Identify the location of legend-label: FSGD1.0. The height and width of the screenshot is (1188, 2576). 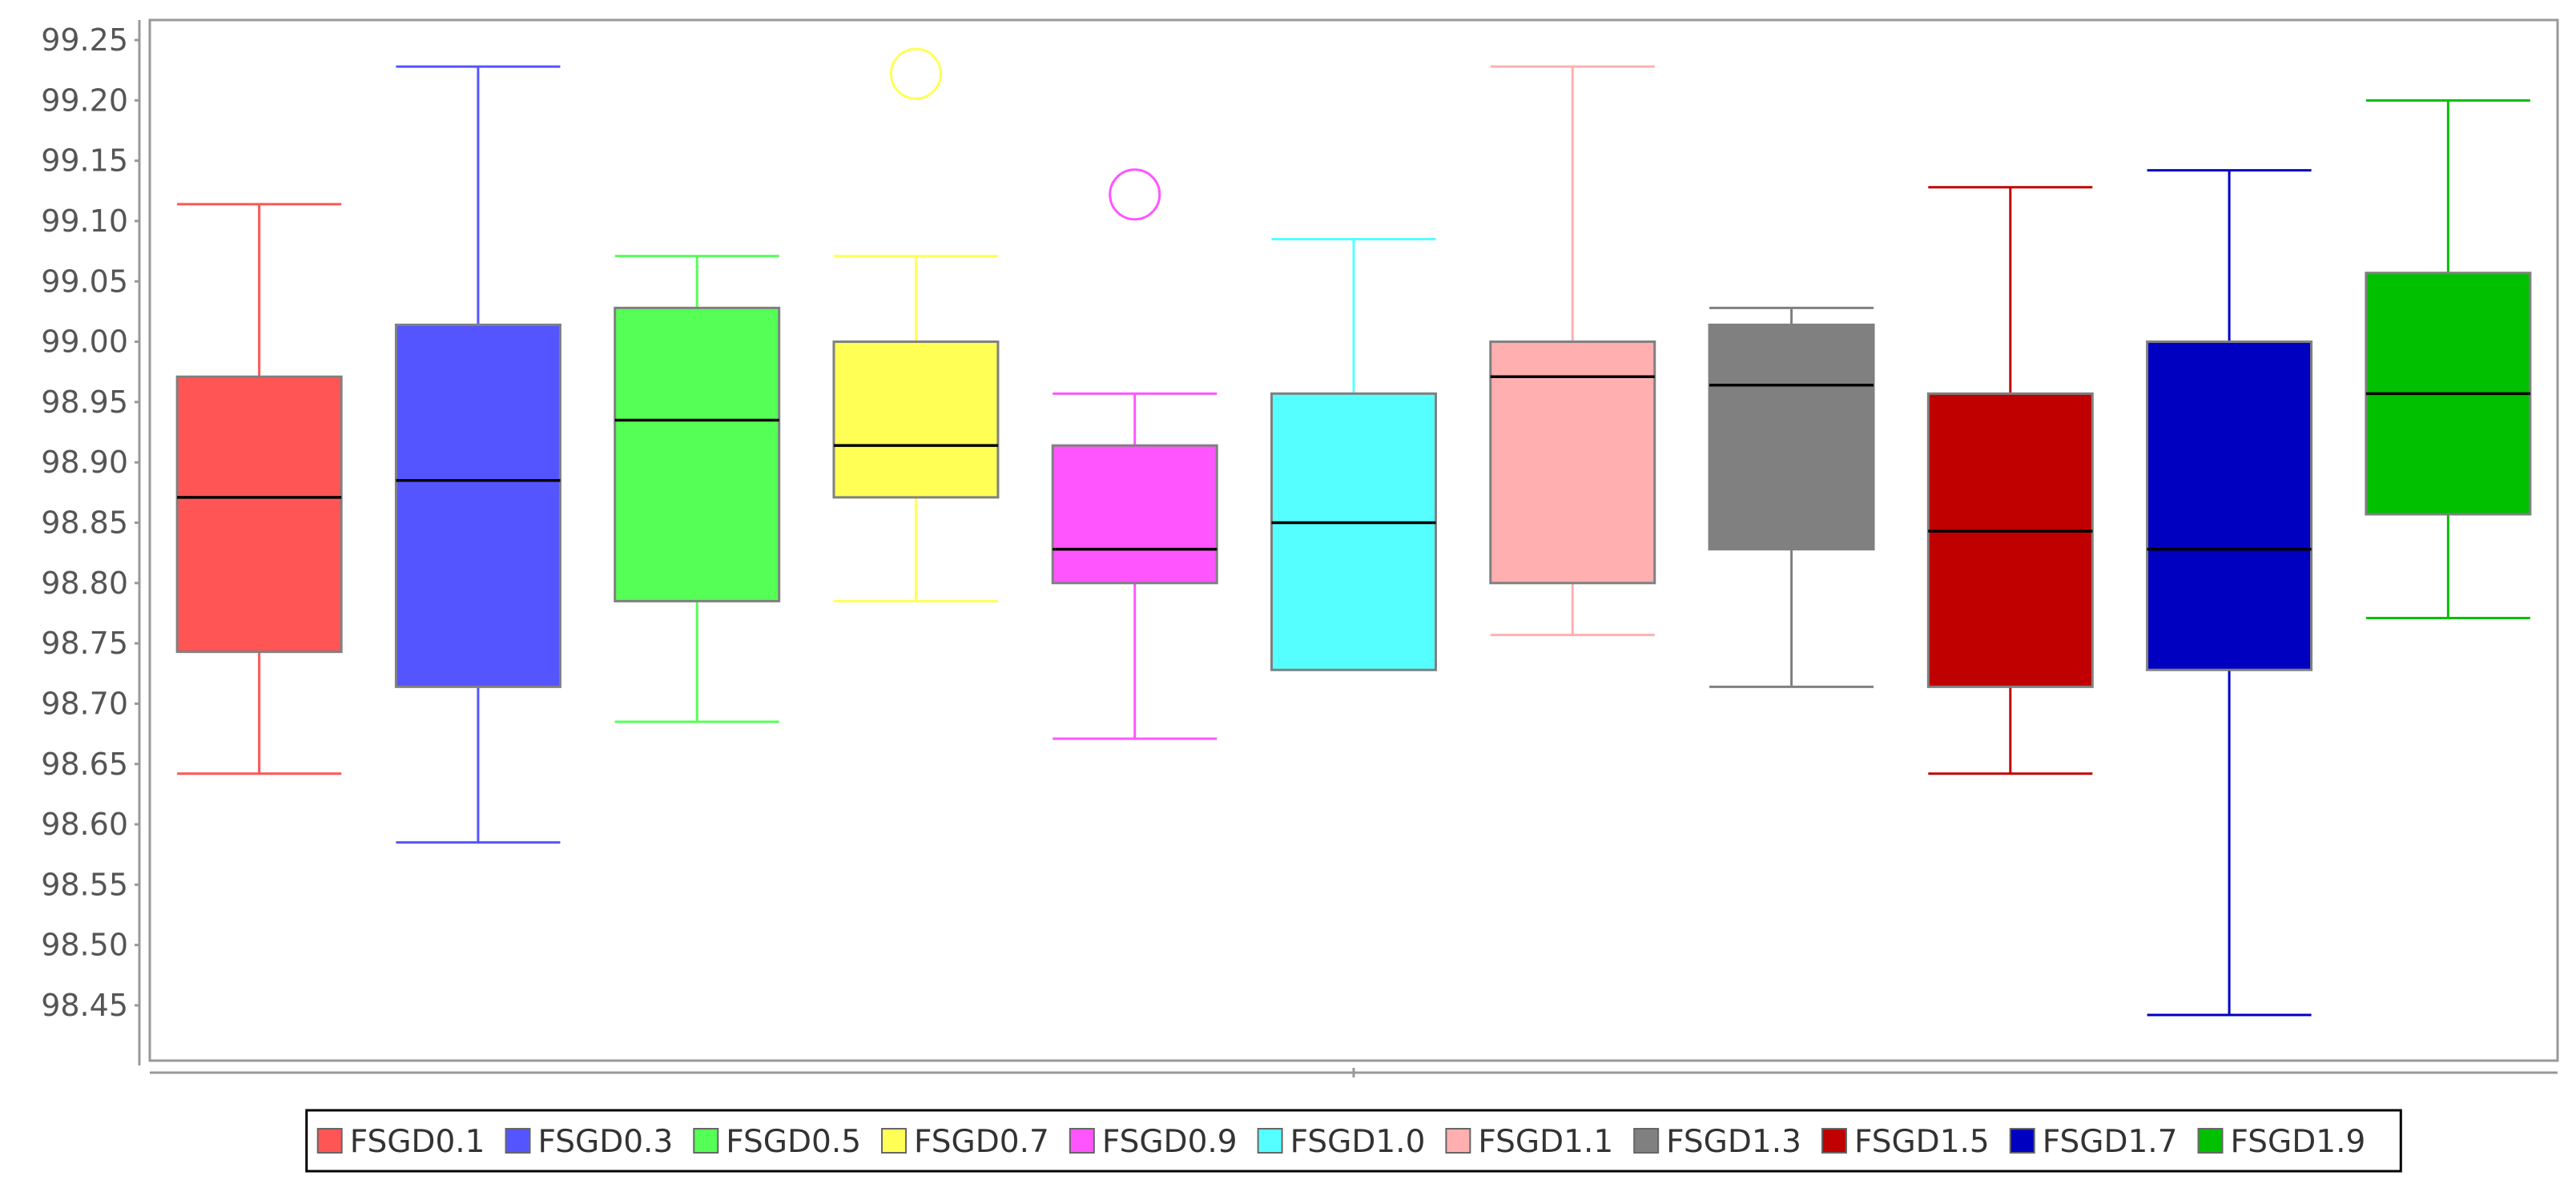
(1358, 1142).